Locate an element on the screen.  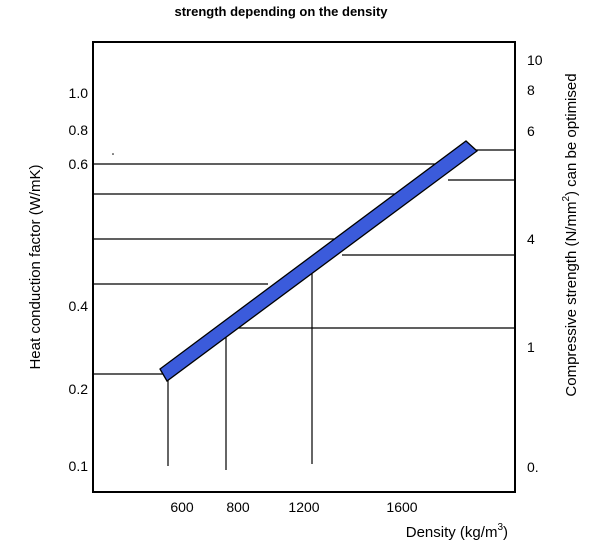
right-tick-label: 4 is located at coordinates (531, 239).